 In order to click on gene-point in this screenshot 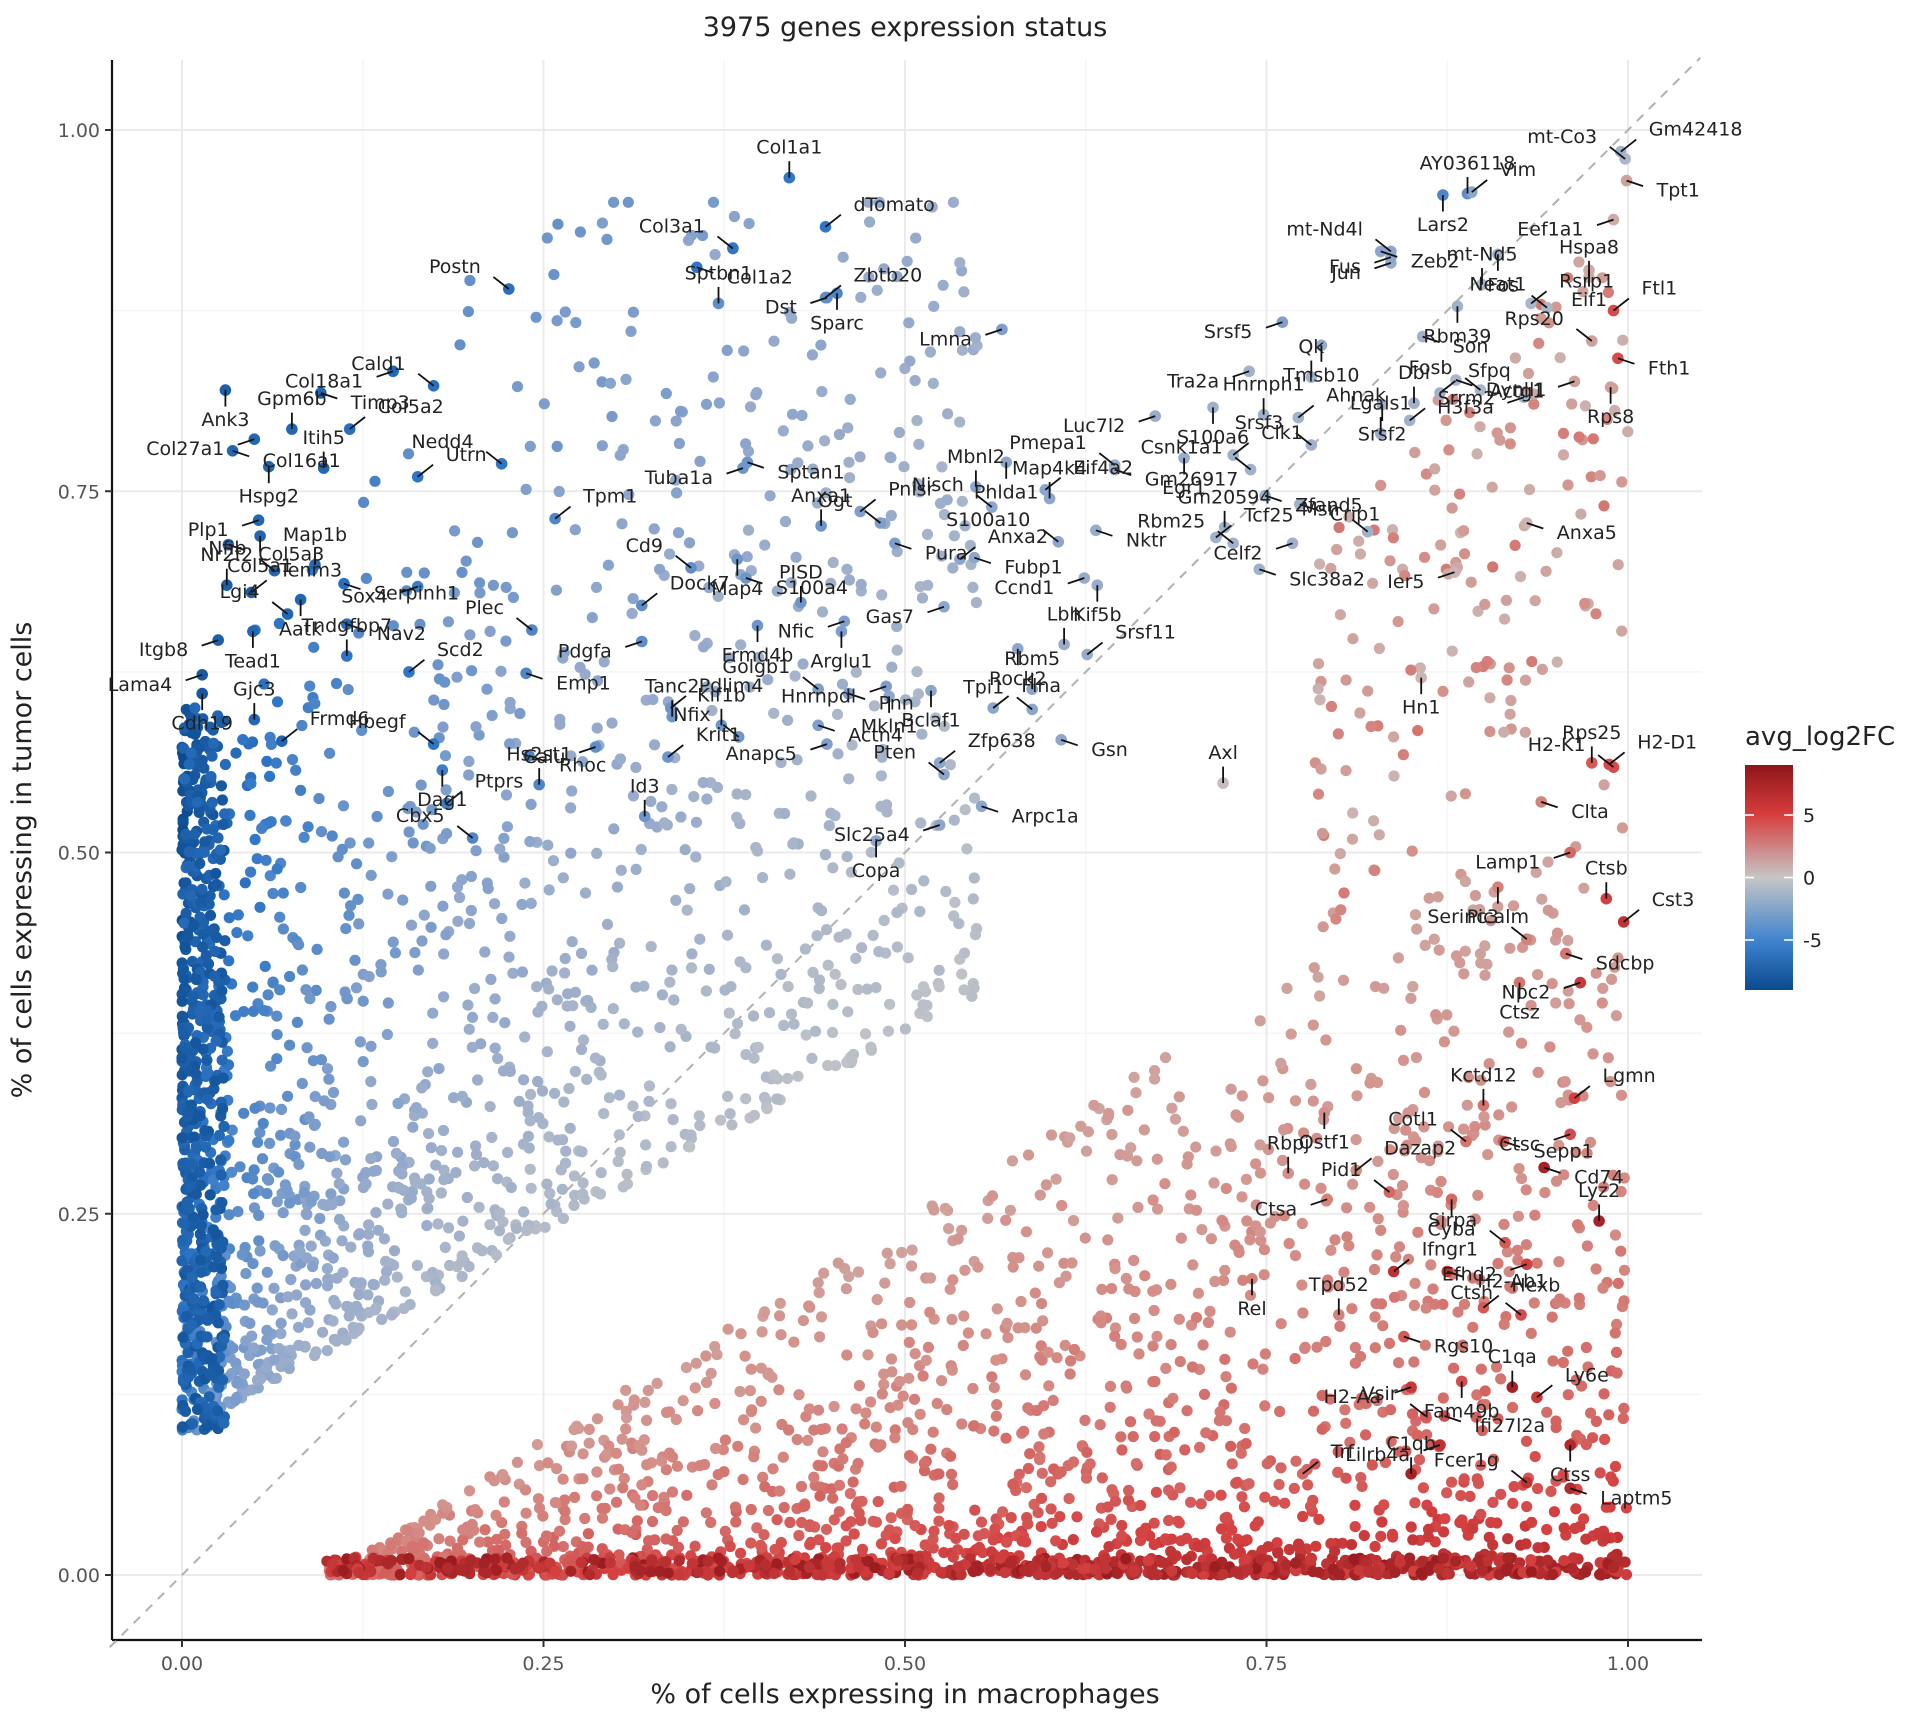, I will do `click(1503, 1141)`.